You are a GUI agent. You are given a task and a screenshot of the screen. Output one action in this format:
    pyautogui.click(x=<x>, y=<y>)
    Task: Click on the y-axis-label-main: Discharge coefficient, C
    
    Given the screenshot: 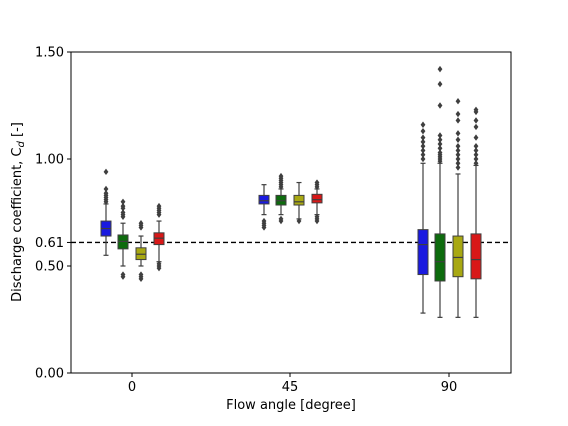 What is the action you would take?
    pyautogui.click(x=17, y=224)
    